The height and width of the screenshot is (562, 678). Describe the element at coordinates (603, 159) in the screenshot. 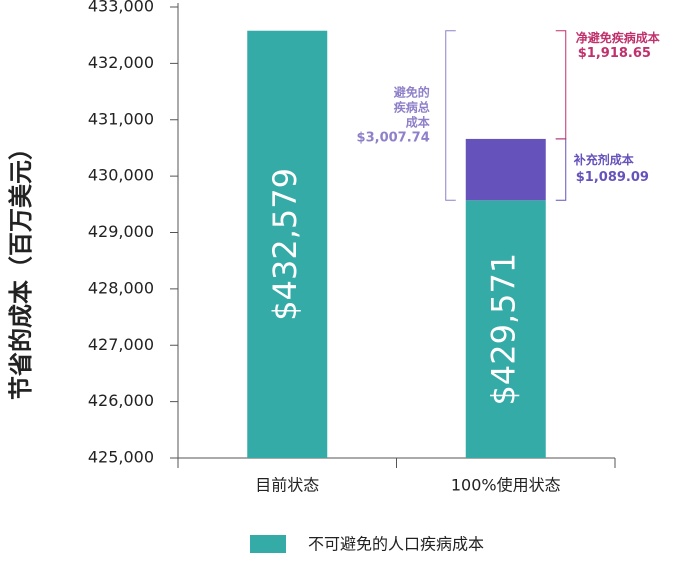

I see `segment-name: 补充剂成本` at that location.